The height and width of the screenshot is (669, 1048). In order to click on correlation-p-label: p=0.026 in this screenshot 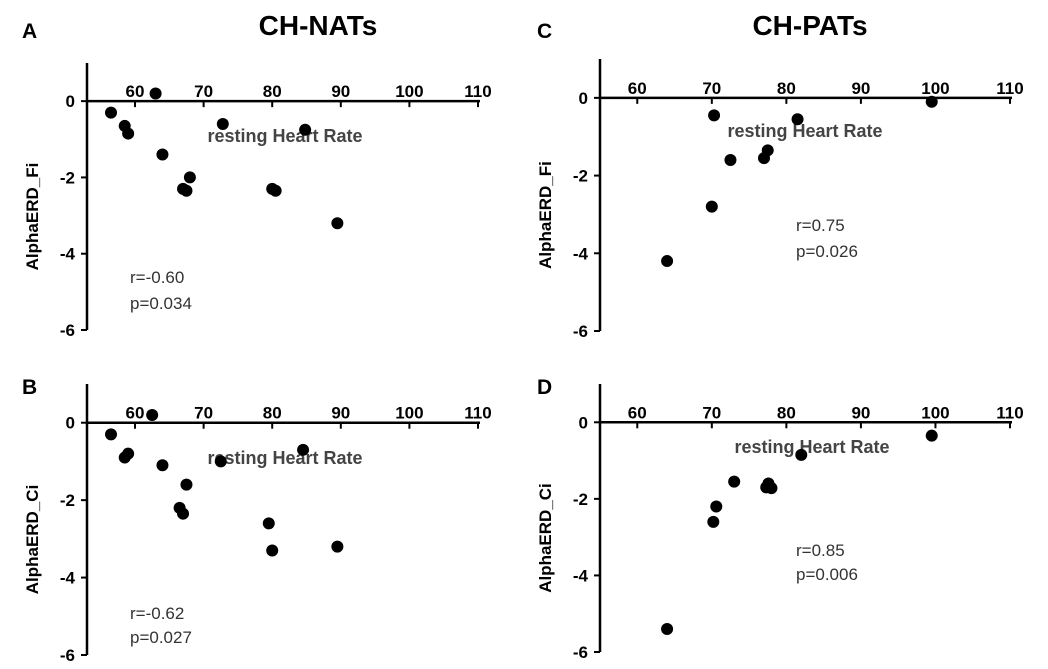, I will do `click(827, 251)`.